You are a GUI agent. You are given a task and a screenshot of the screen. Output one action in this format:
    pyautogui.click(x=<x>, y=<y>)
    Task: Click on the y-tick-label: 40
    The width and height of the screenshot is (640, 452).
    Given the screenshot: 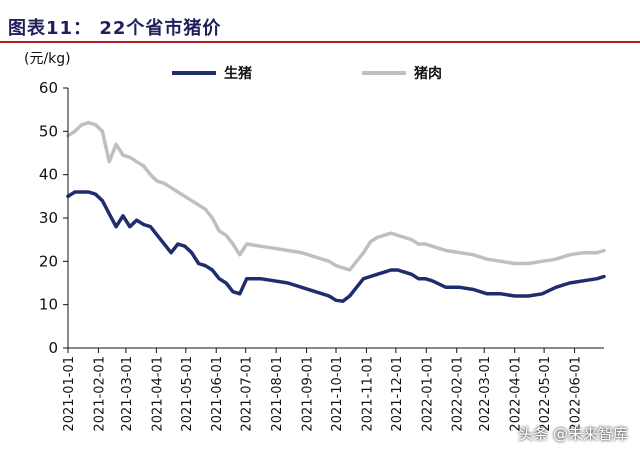 What is the action you would take?
    pyautogui.click(x=48, y=175)
    